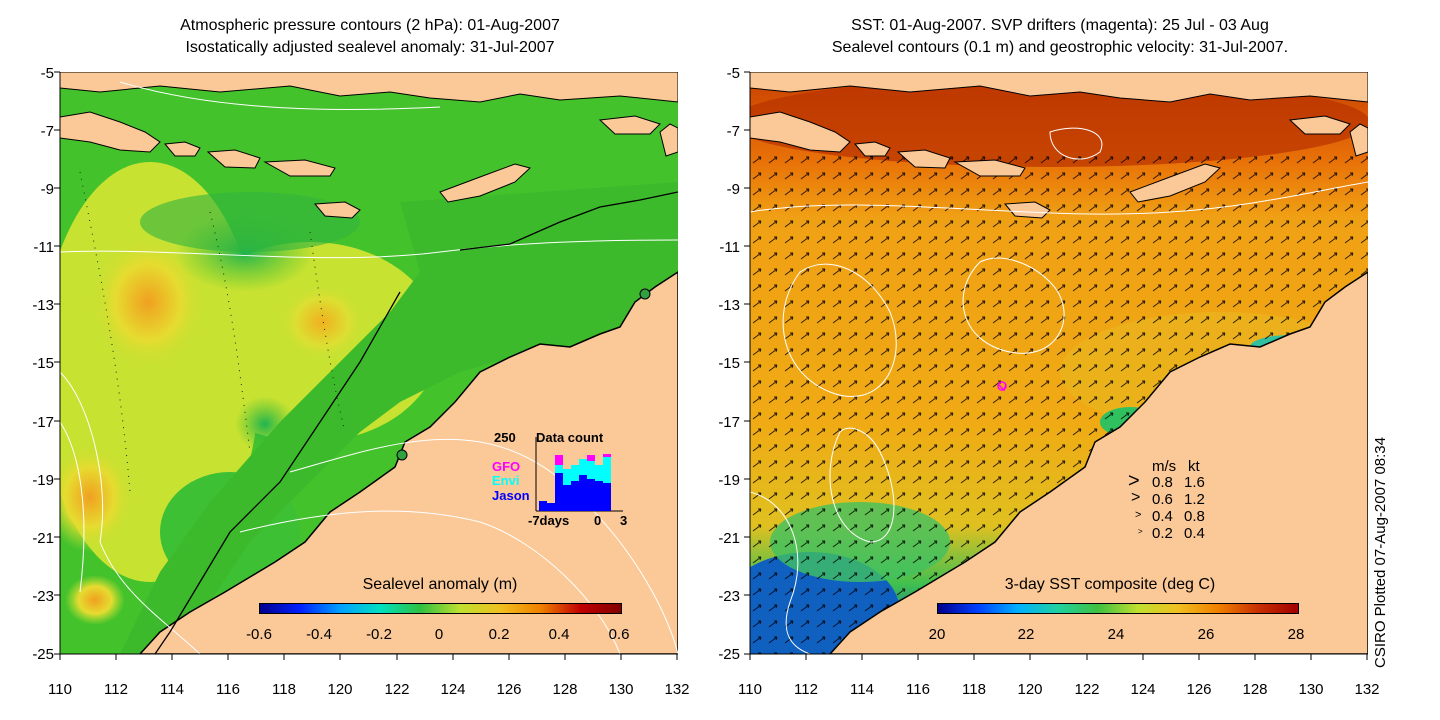  Describe the element at coordinates (499, 634) in the screenshot. I see `left-colorbar-tick: 0.2` at that location.